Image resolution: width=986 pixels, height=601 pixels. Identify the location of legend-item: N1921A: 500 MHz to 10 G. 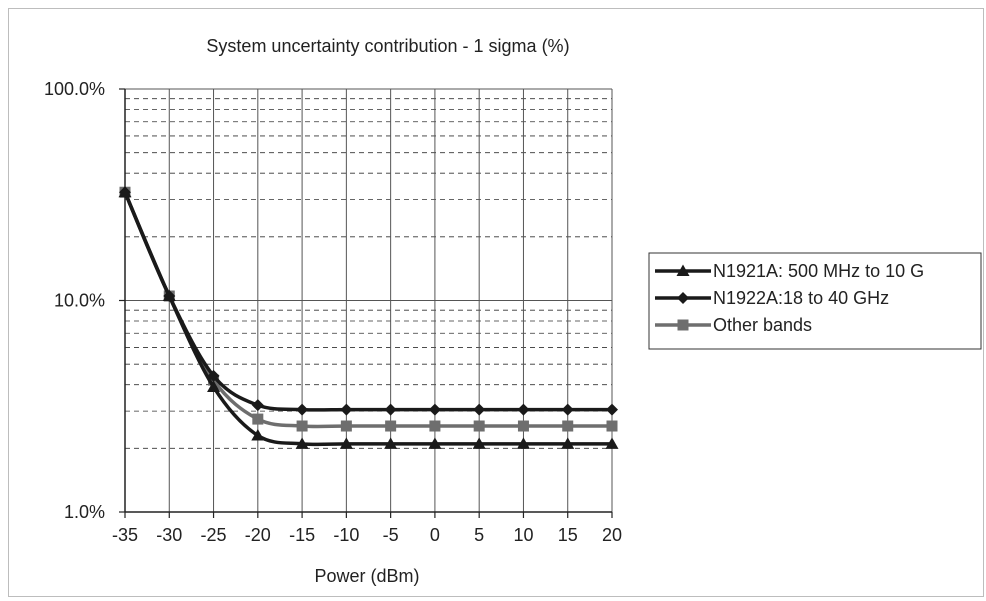
(789, 271).